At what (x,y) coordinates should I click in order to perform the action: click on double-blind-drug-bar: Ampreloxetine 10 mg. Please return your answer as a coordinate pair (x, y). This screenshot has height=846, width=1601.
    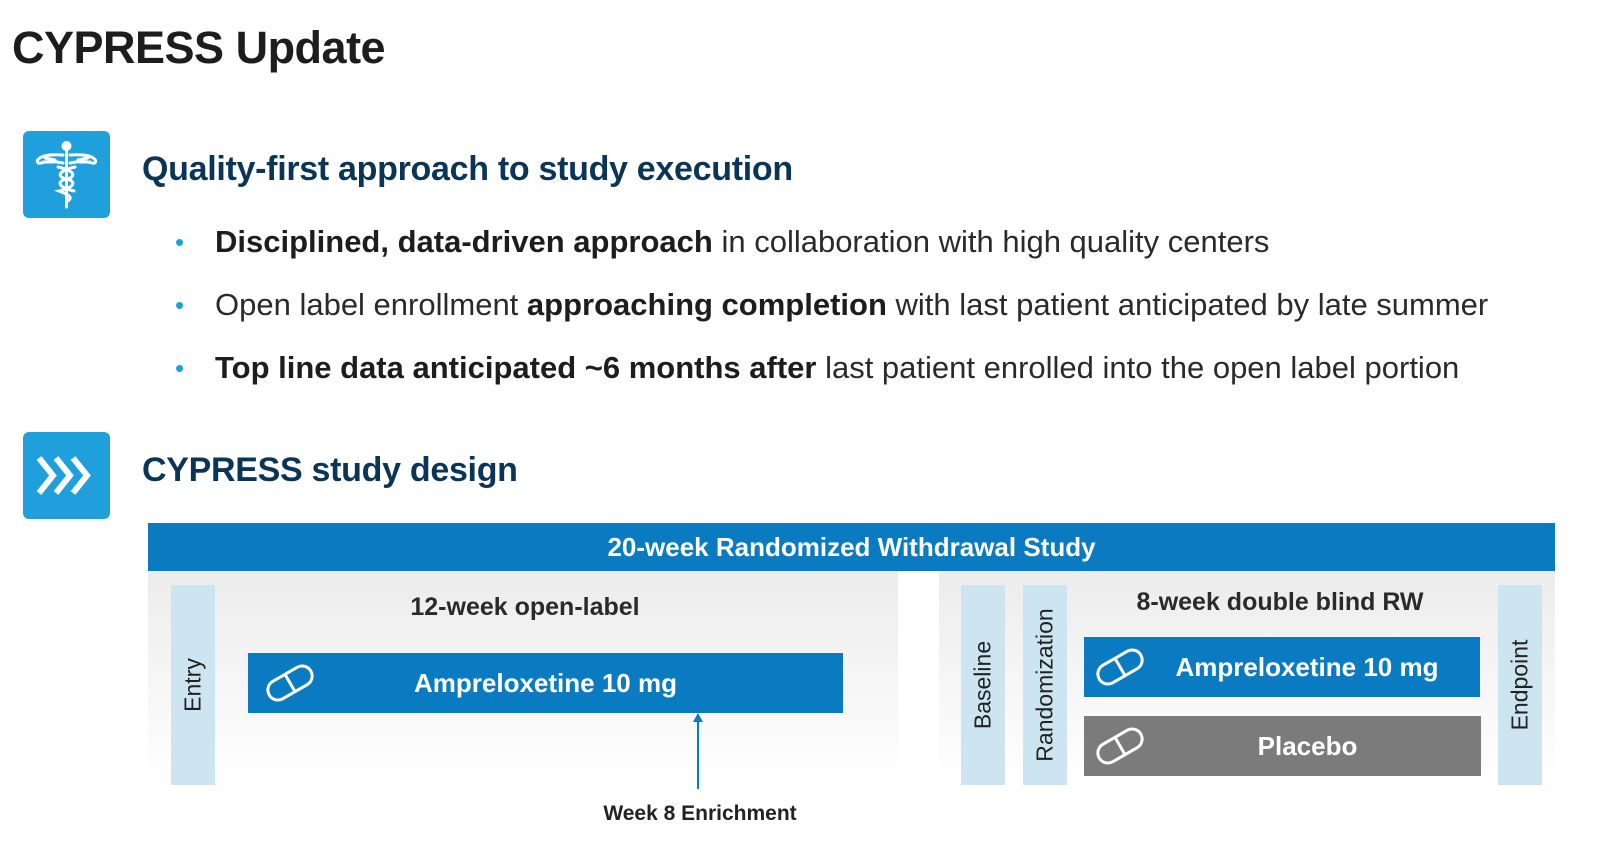
    Looking at the image, I should click on (1282, 667).